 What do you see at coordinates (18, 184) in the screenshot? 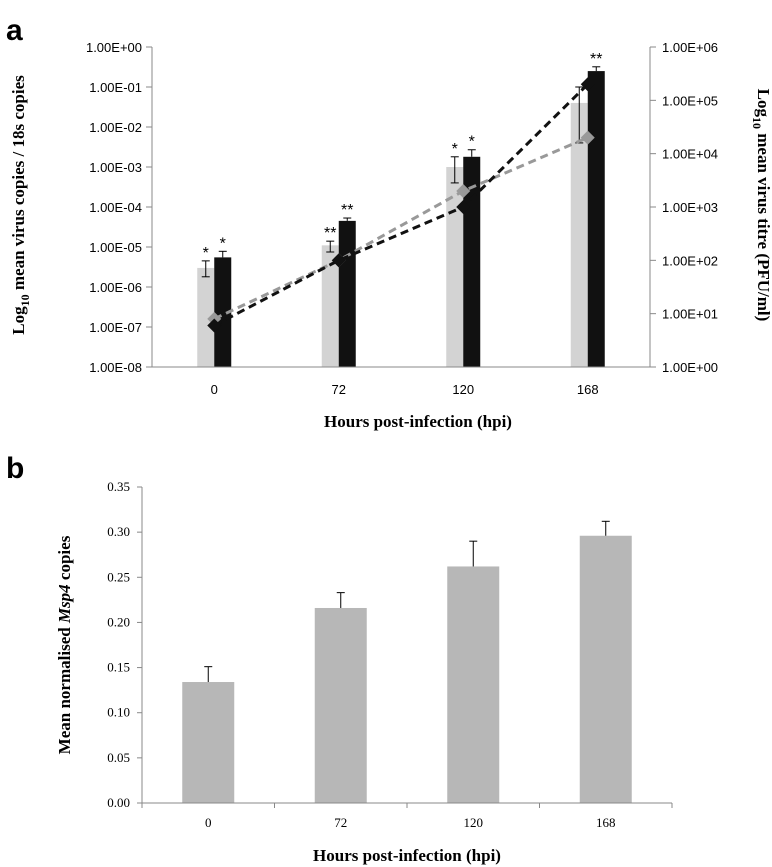
I see `panel-a-ylabel-left-text: mean virus copies / 18s copies` at bounding box center [18, 184].